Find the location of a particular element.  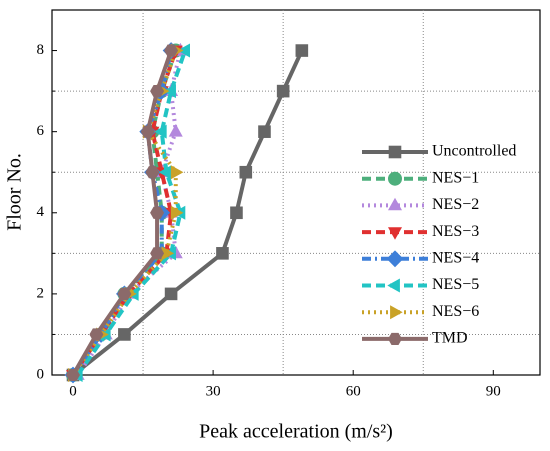

legend-label: NES−4 is located at coordinates (455, 257).